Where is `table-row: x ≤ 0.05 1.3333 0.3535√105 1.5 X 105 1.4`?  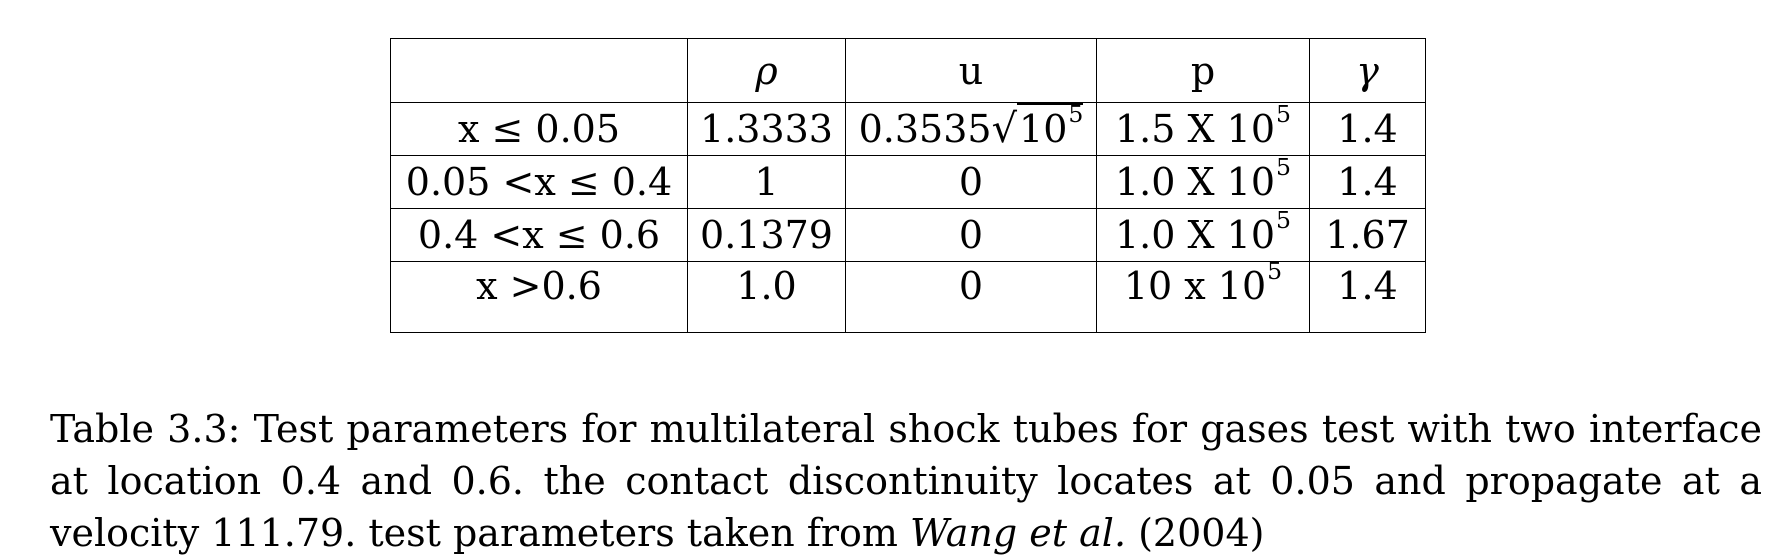 table-row: x ≤ 0.05 1.3333 0.3535√105 1.5 X 105 1.4 is located at coordinates (908, 127).